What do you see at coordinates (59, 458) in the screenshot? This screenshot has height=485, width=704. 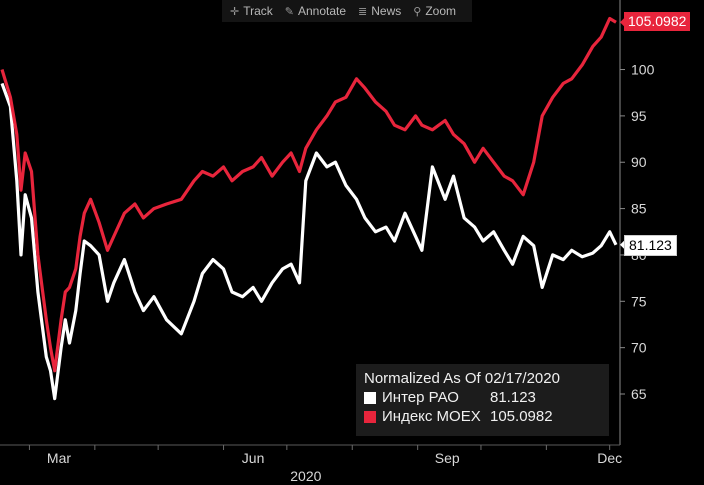 I see `x-tick-label: Mar` at bounding box center [59, 458].